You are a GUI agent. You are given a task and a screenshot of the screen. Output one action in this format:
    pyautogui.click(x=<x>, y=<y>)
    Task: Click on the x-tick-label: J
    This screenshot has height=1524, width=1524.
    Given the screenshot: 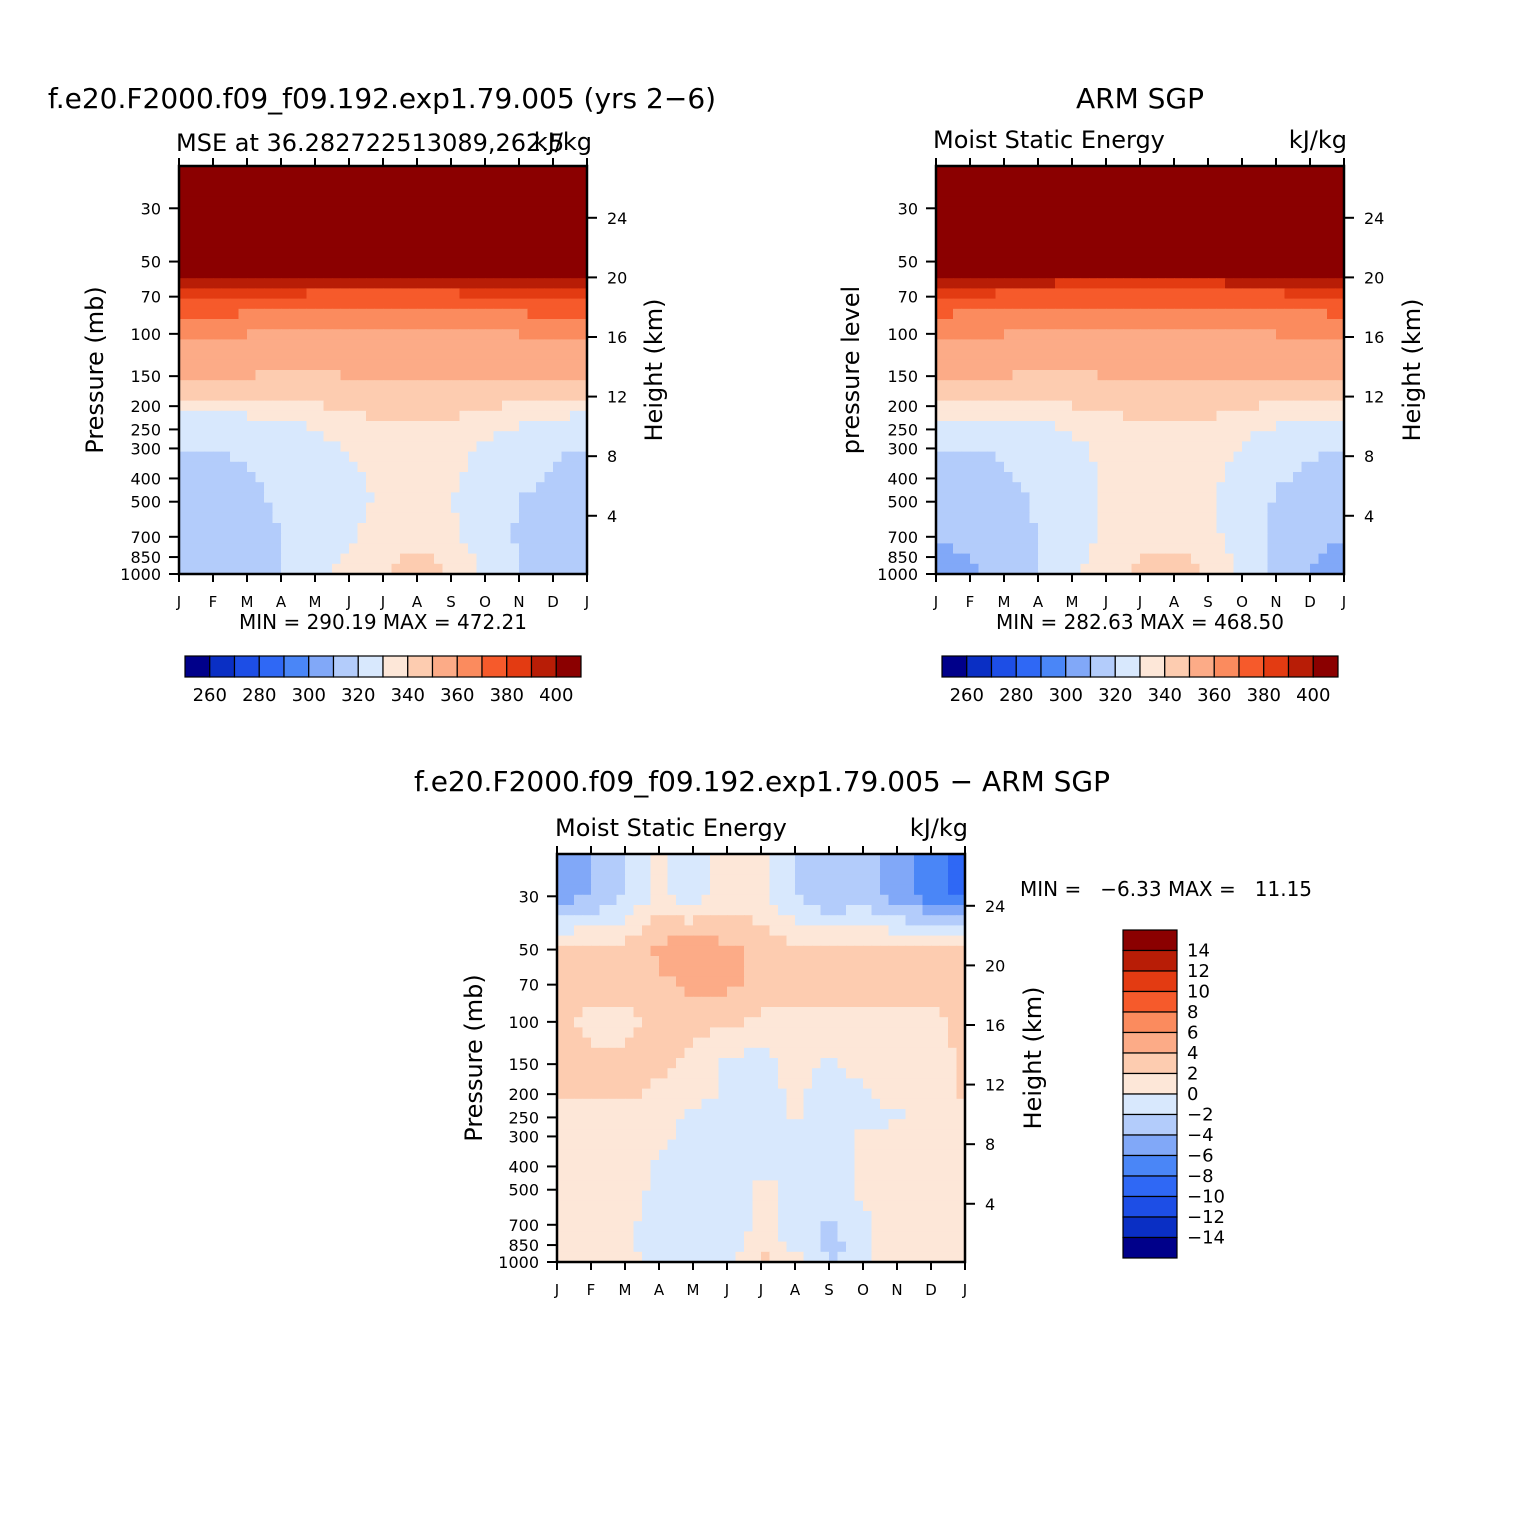 What is the action you would take?
    pyautogui.click(x=935, y=602)
    